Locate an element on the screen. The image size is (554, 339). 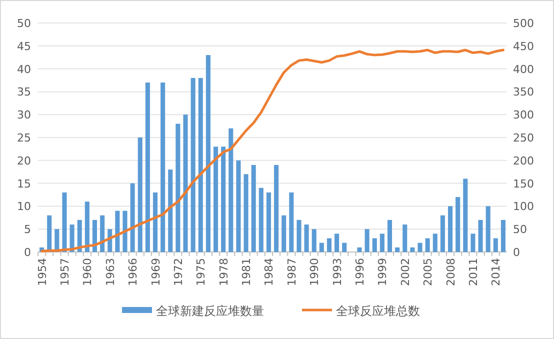
y2-tick-label: 0 is located at coordinates (516, 252).